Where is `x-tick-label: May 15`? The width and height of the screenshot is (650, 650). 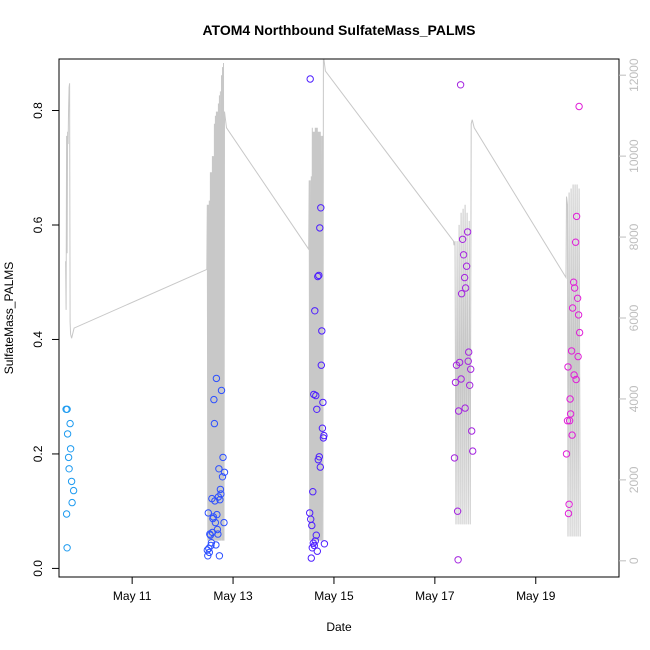
x-tick-label: May 15 is located at coordinates (334, 596).